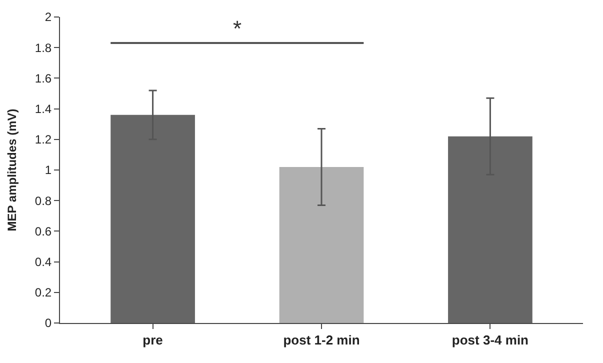 Image resolution: width=603 pixels, height=363 pixels. I want to click on y-axis-title: MEP amplitudes (mV), so click(12, 170).